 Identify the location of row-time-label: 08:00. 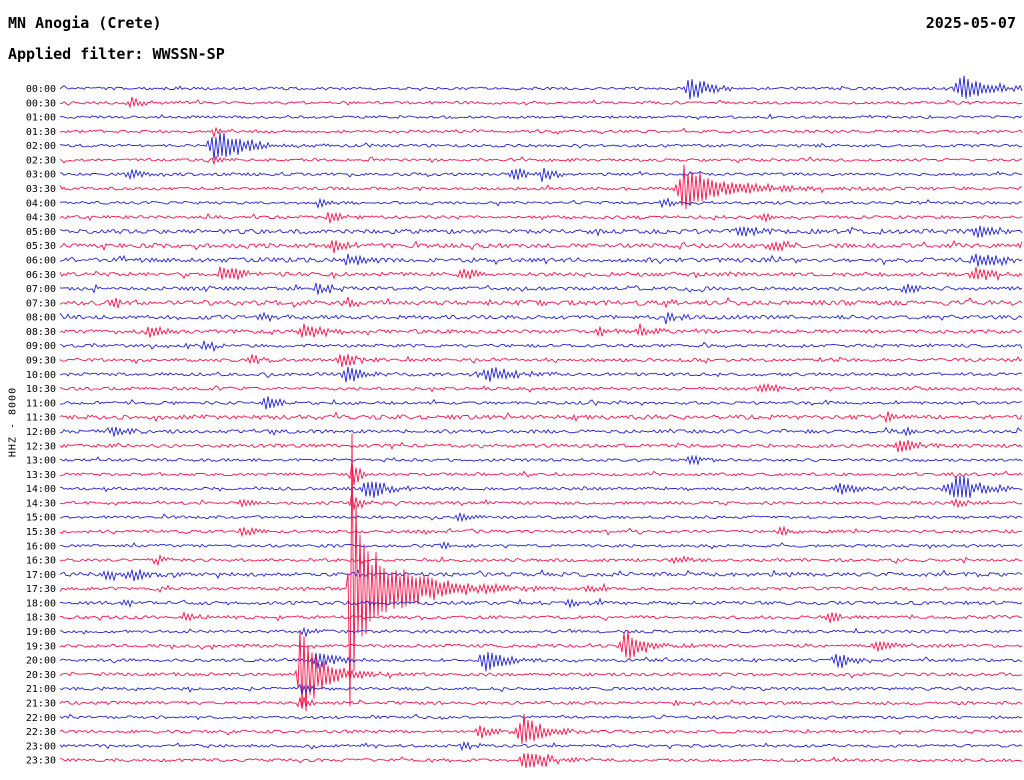
(41, 318).